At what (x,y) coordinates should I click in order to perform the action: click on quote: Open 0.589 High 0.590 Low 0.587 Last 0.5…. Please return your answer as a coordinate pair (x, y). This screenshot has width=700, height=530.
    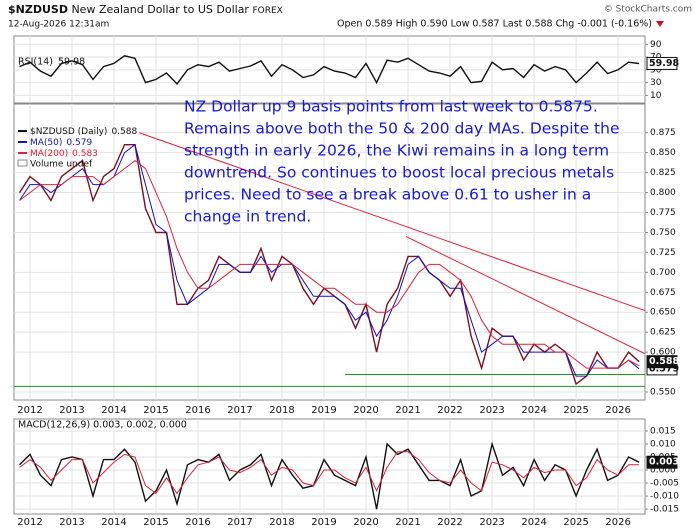
    Looking at the image, I should click on (494, 24).